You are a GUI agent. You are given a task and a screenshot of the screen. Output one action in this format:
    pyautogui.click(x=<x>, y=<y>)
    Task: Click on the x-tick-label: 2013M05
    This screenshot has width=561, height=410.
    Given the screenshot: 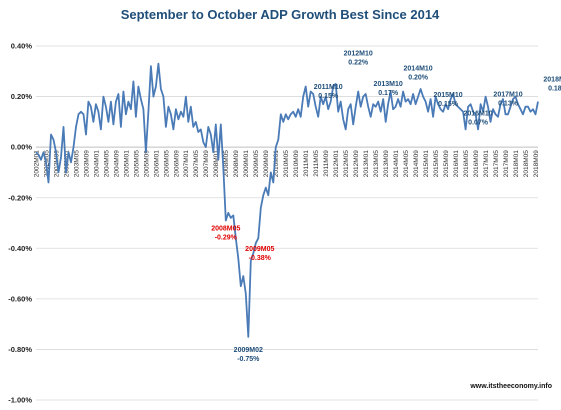 What is the action you would take?
    pyautogui.click(x=376, y=163)
    